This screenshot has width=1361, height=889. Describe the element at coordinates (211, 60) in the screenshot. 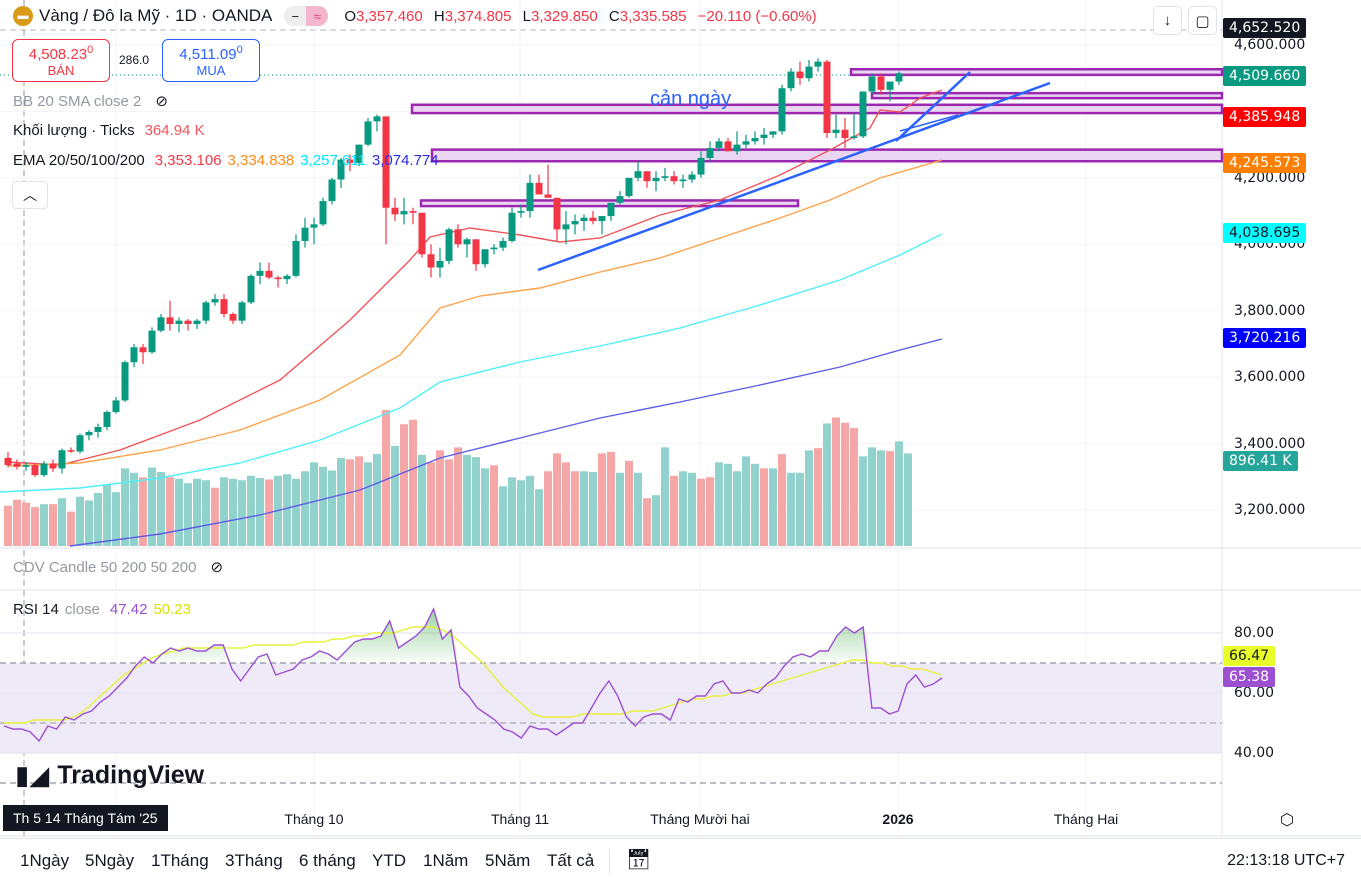

I see `buy-button: 4,511.090 MUA` at that location.